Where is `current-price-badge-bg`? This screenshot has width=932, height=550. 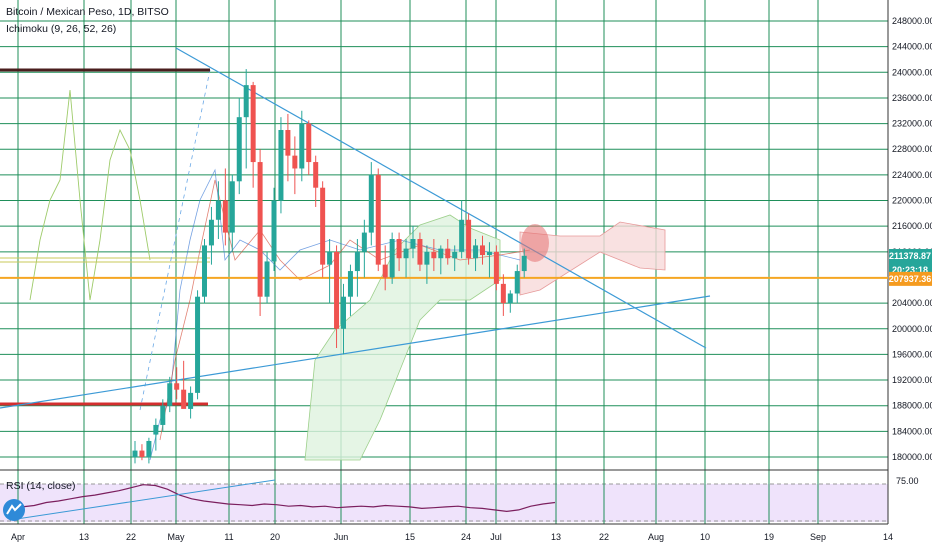 current-price-badge-bg is located at coordinates (910, 256).